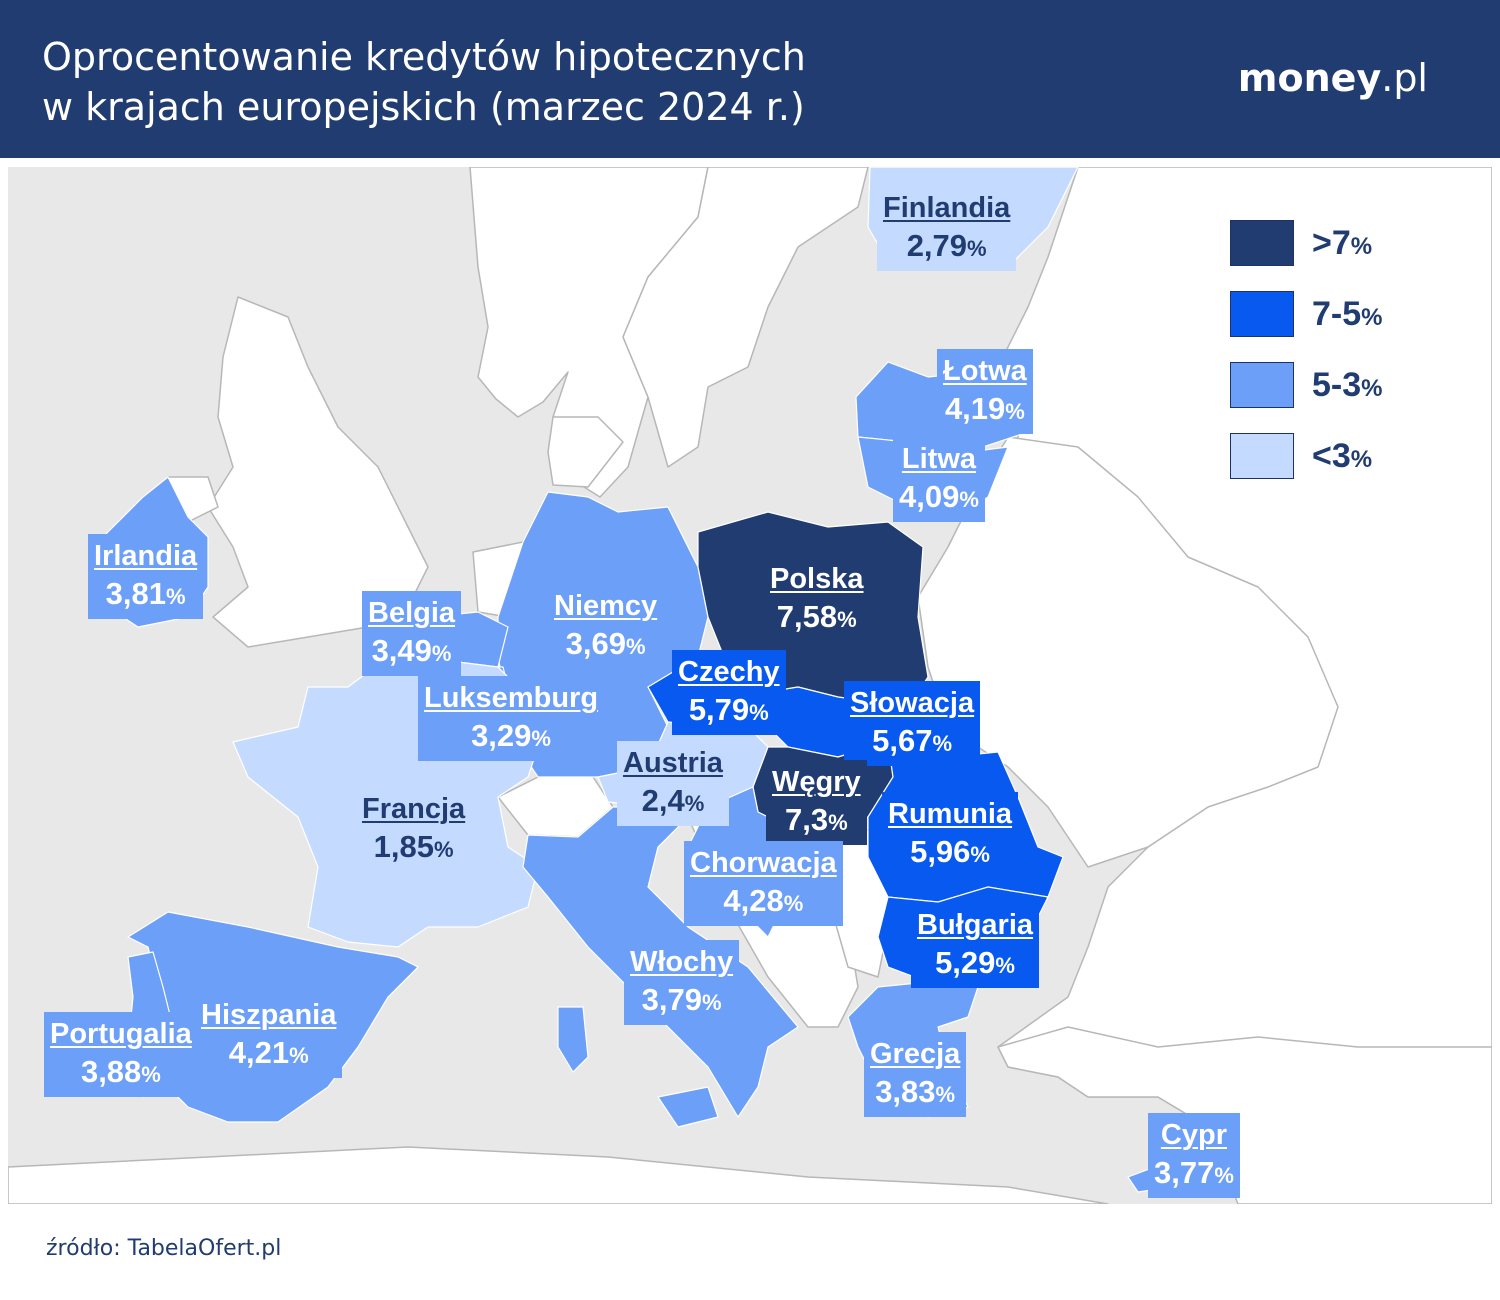 This screenshot has width=1500, height=1300. I want to click on country-label-lotwa: Łotwa 4,19%, so click(985, 391).